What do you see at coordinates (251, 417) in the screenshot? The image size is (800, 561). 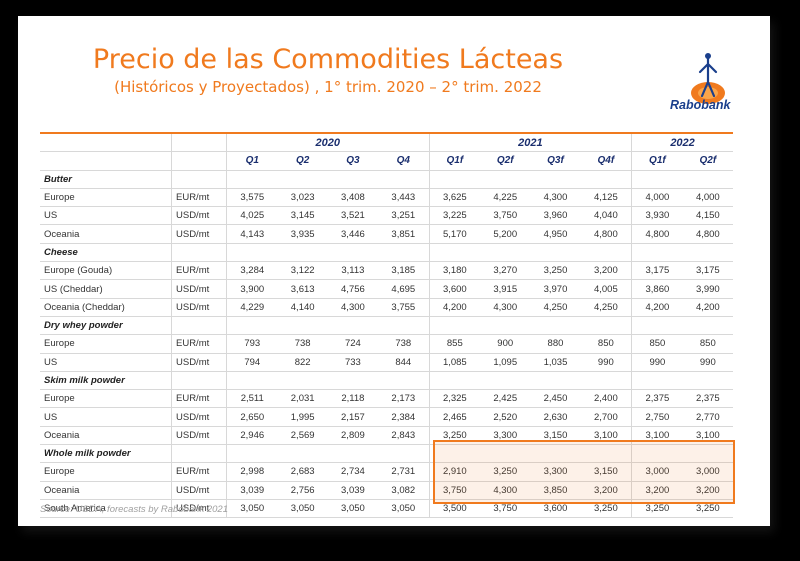 I see `price-cell: 2,650` at bounding box center [251, 417].